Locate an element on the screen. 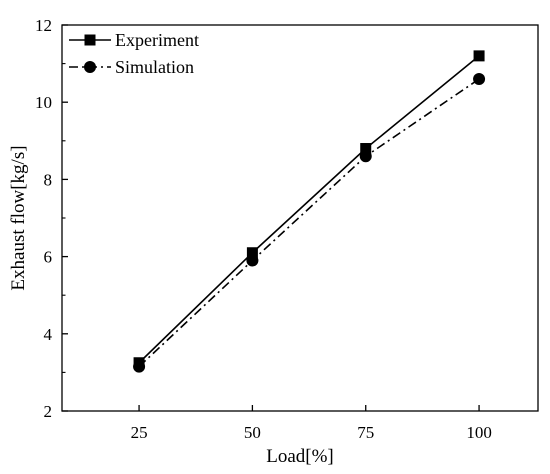  y-tick-label: 2 is located at coordinates (48, 411).